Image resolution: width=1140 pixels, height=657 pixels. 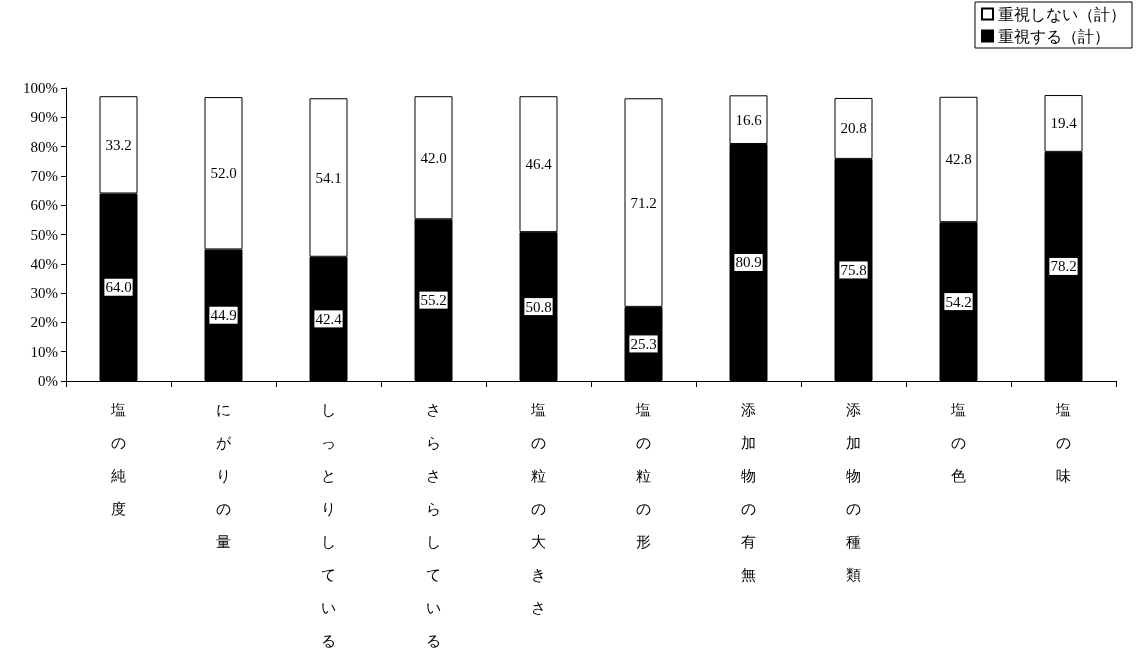 What do you see at coordinates (433, 525) in the screenshot?
I see `x-tick-label: さらさらしている` at bounding box center [433, 525].